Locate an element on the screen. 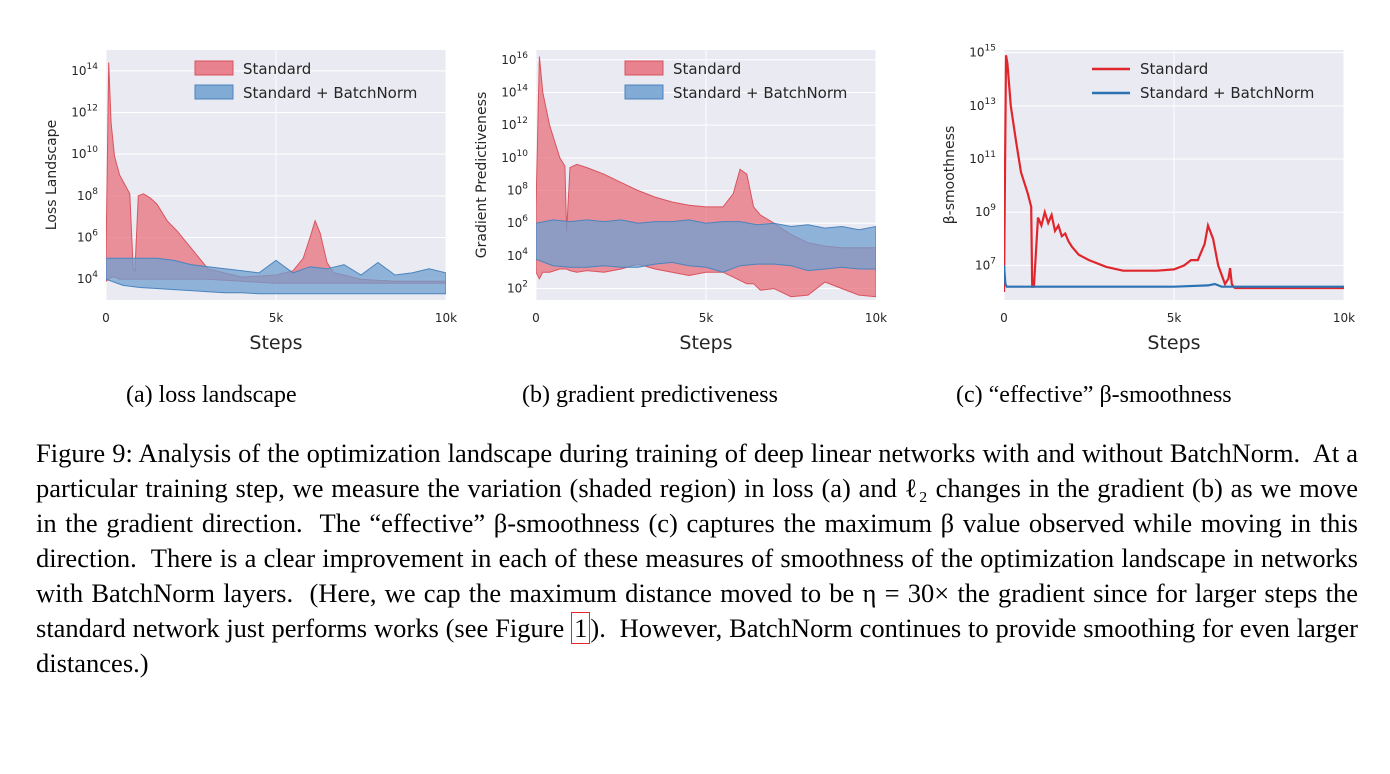  y-tick-label: 10¹³ is located at coordinates (982, 105).